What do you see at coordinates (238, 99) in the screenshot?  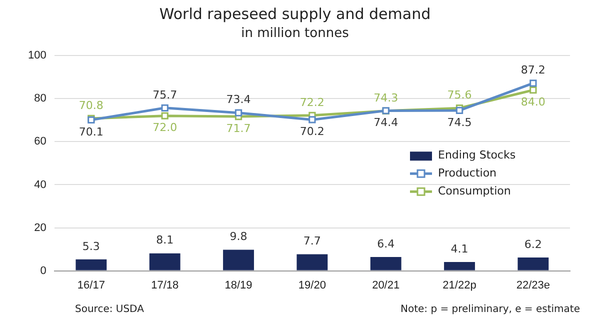 I see `data-label: 73.4` at bounding box center [238, 99].